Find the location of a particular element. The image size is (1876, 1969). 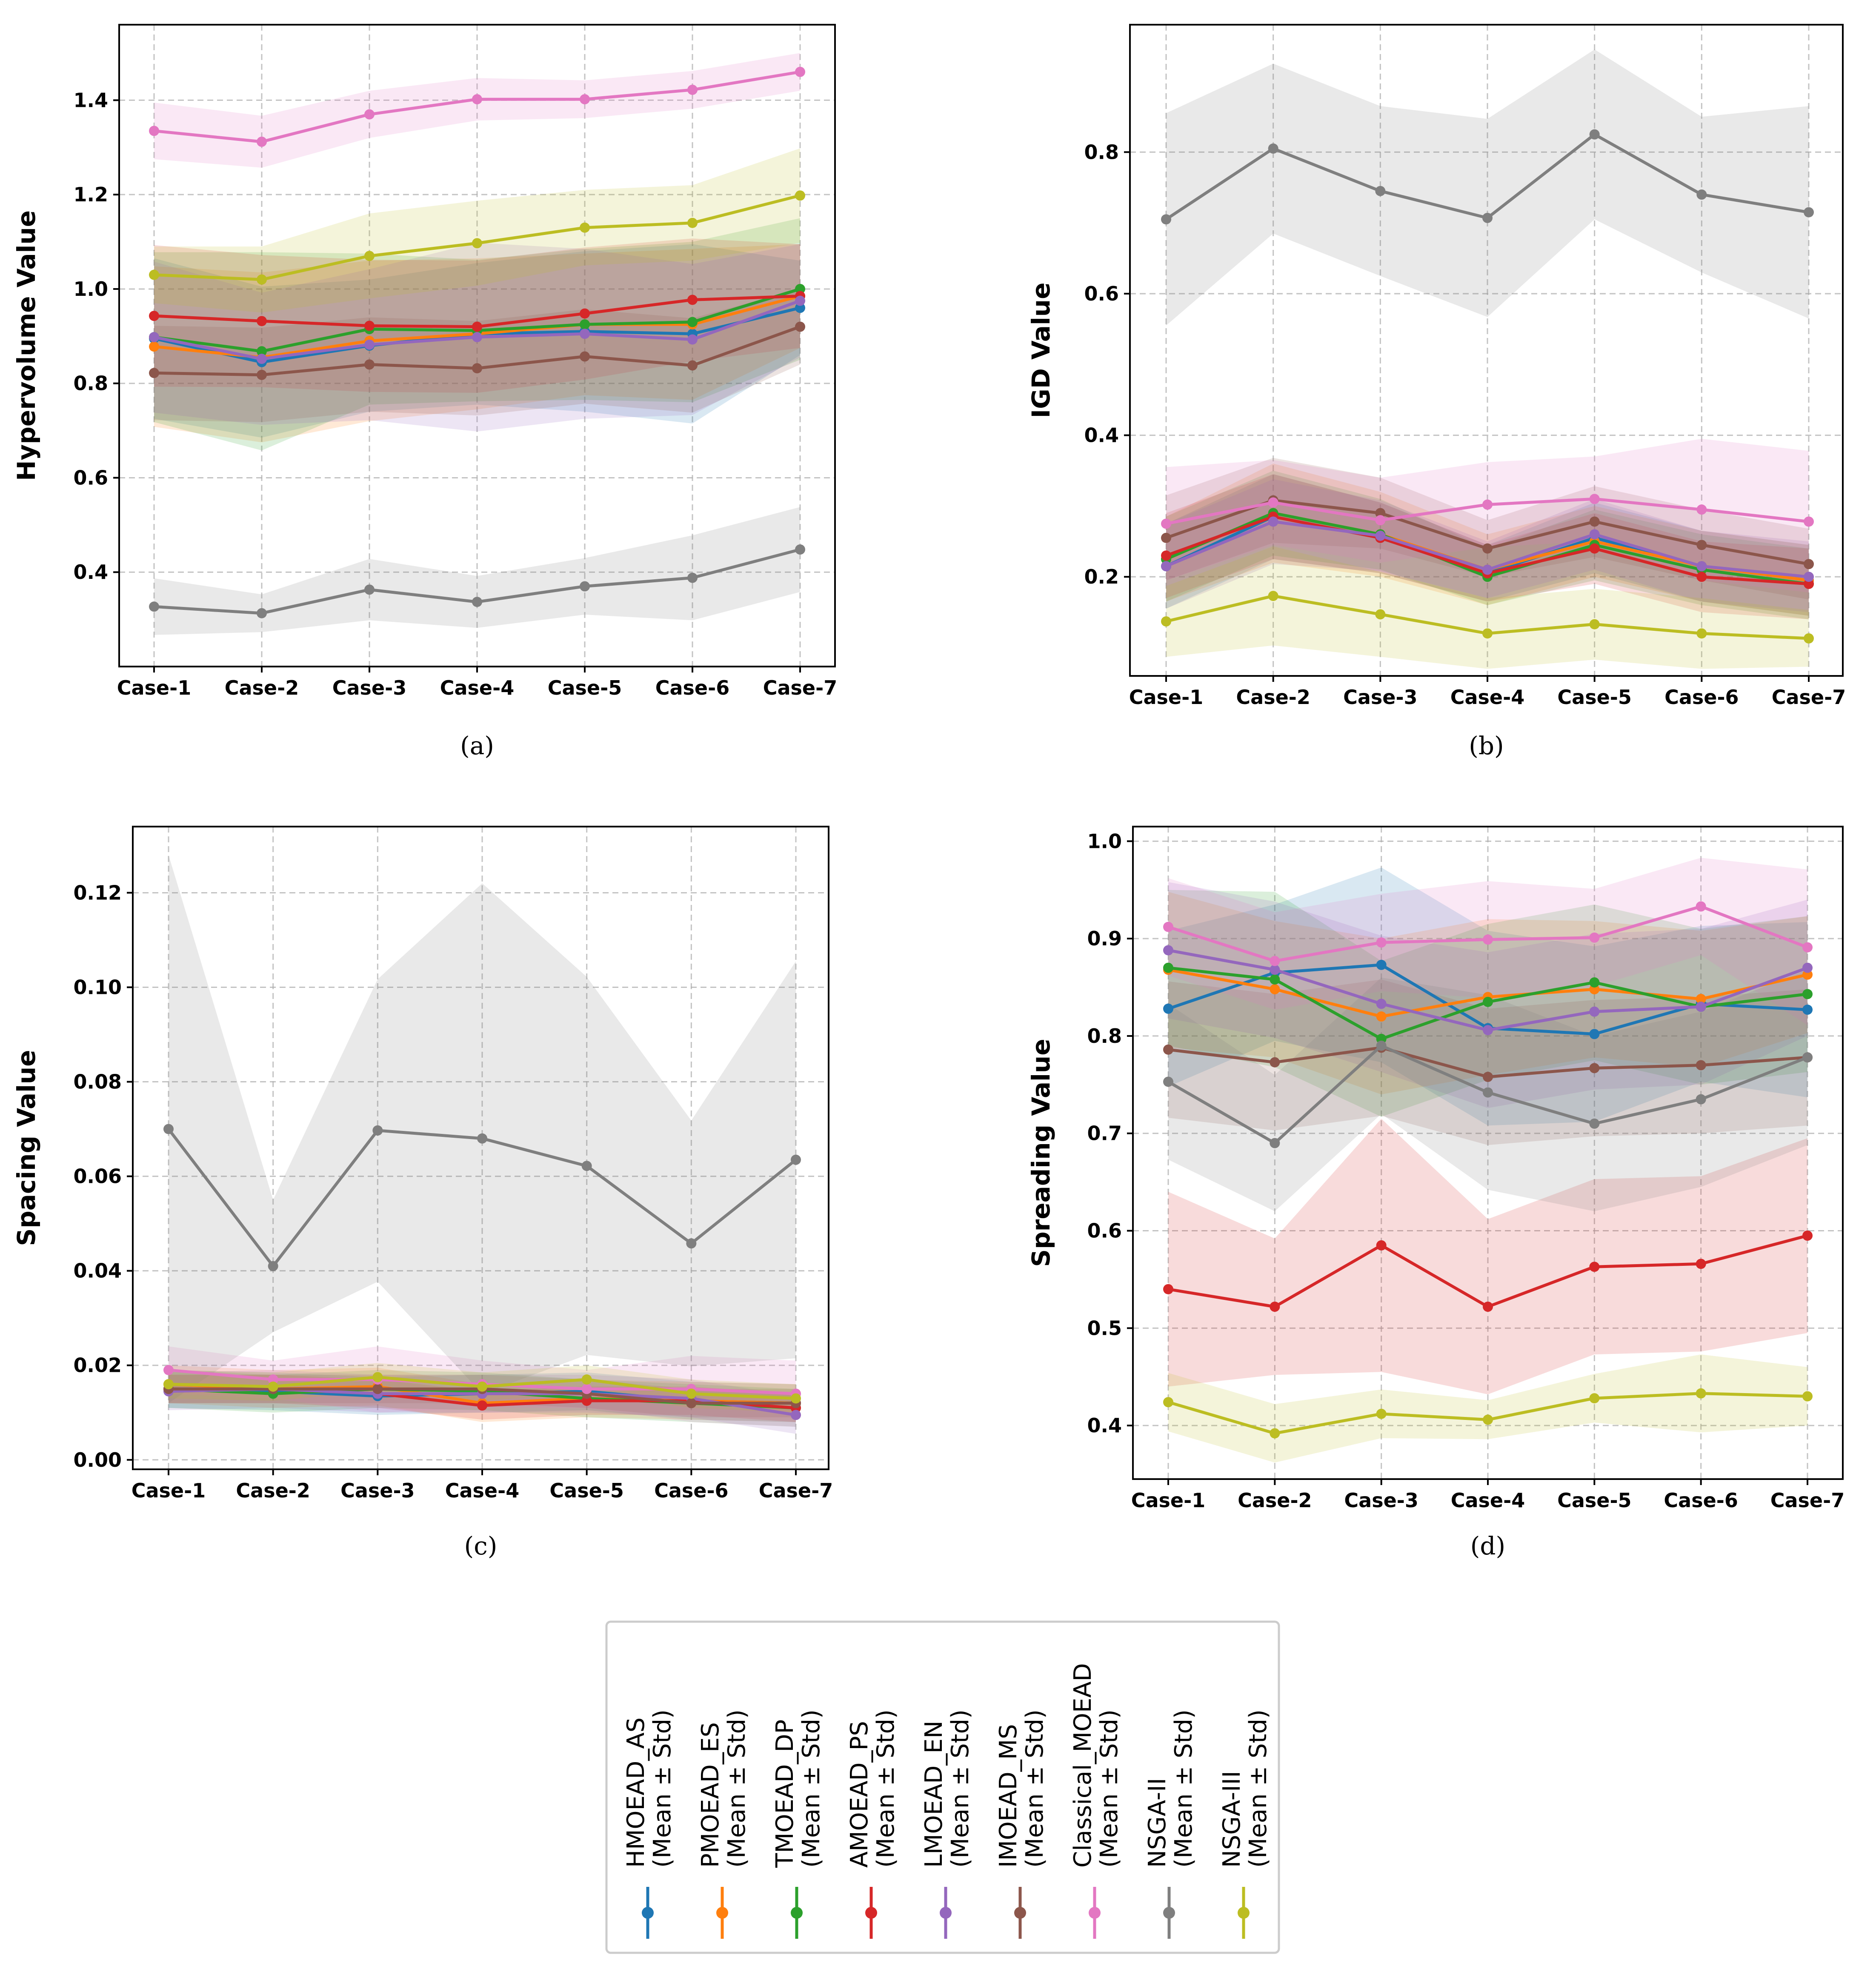

x-tick-label: Case-1 is located at coordinates (1166, 697).